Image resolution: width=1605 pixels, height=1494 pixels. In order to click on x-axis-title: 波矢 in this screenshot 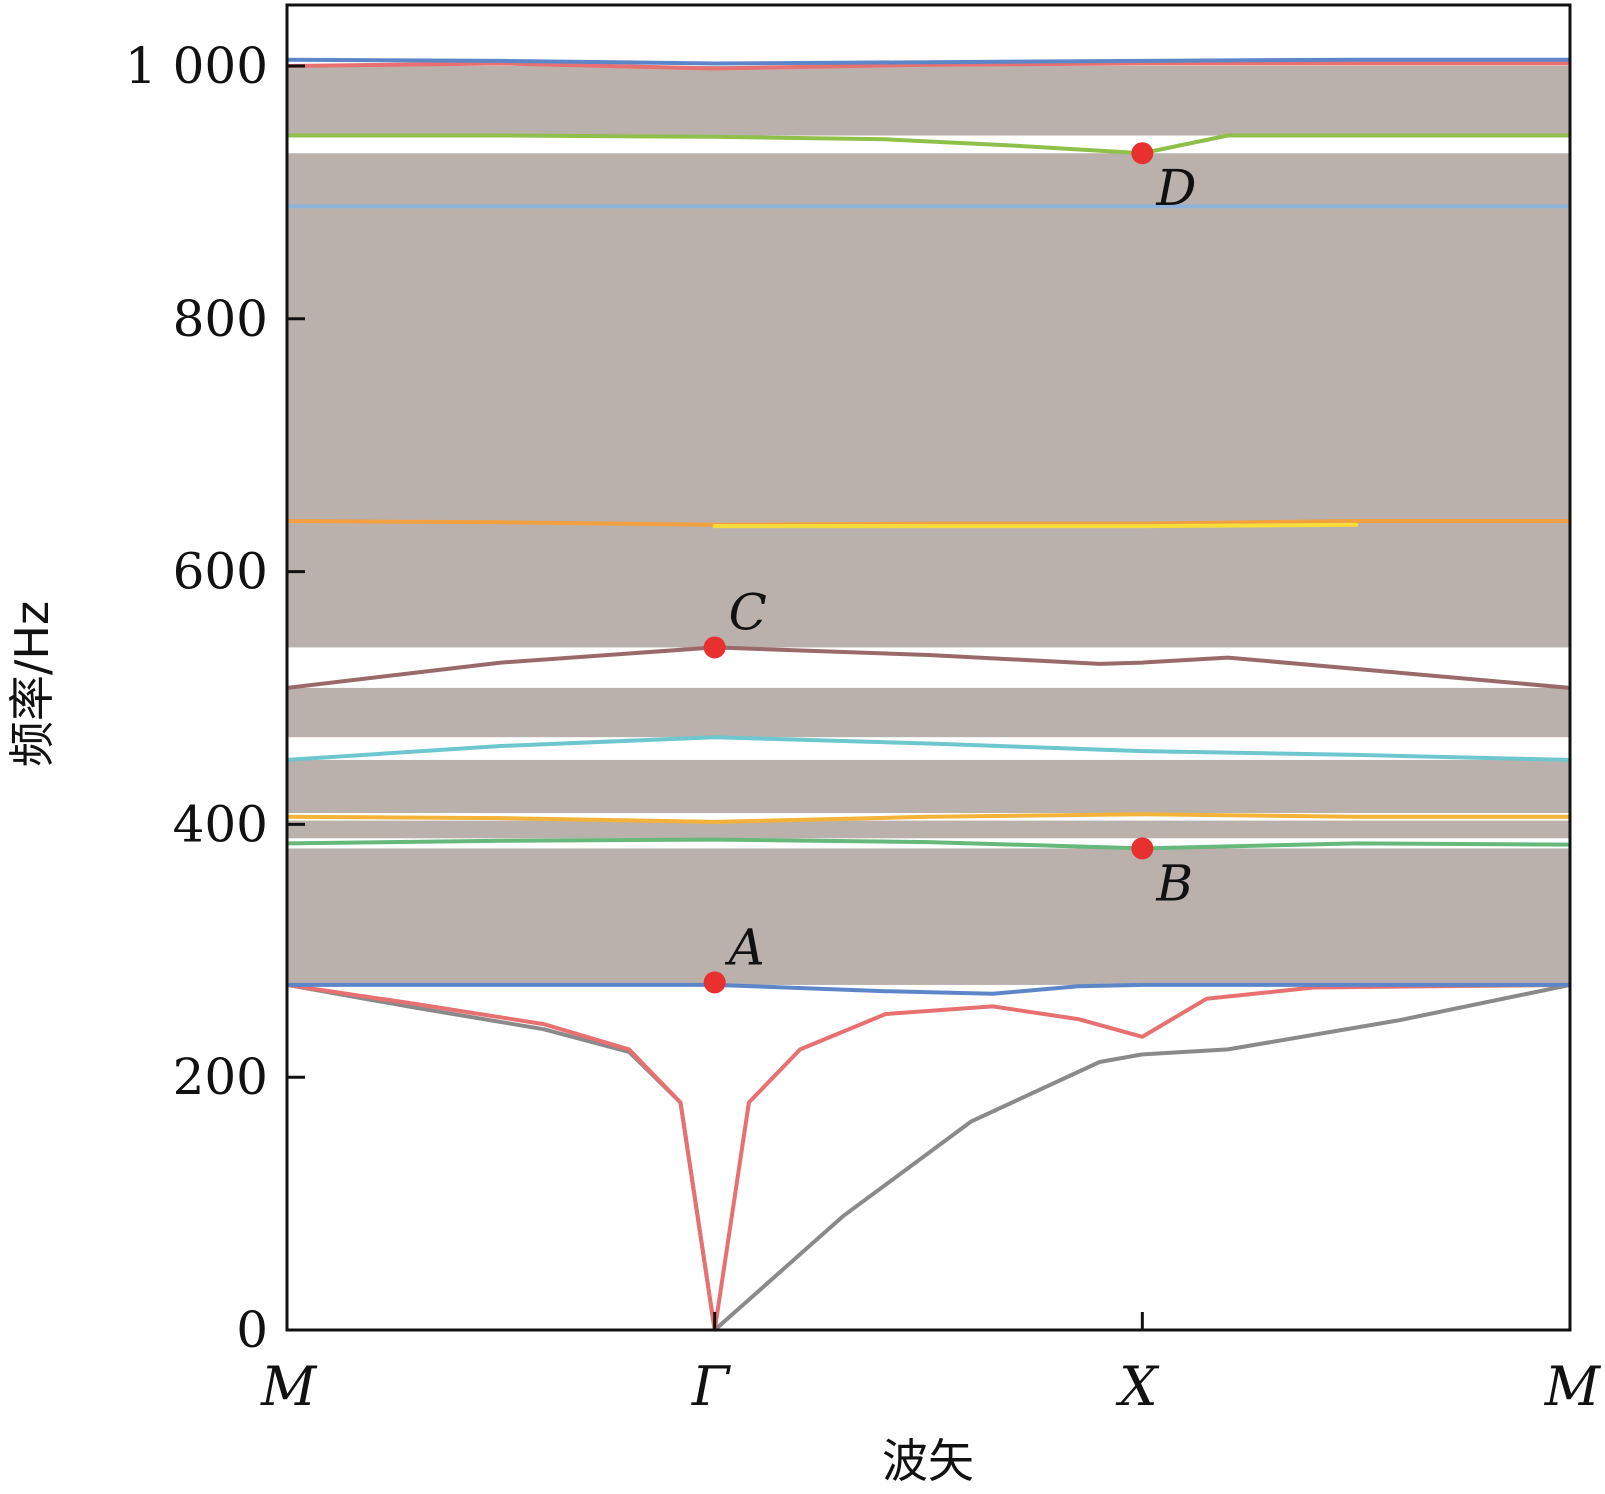, I will do `click(928, 1461)`.